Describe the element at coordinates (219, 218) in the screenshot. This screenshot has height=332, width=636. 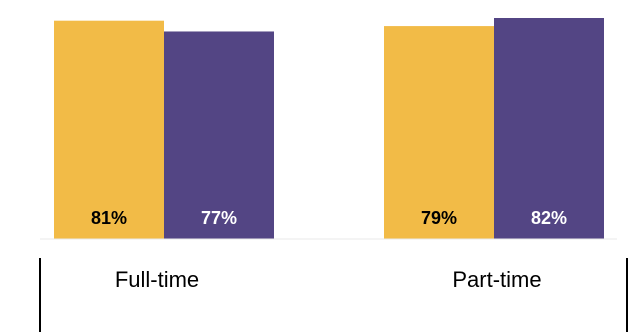
I see `data-label-full-time-series-2: 77%` at that location.